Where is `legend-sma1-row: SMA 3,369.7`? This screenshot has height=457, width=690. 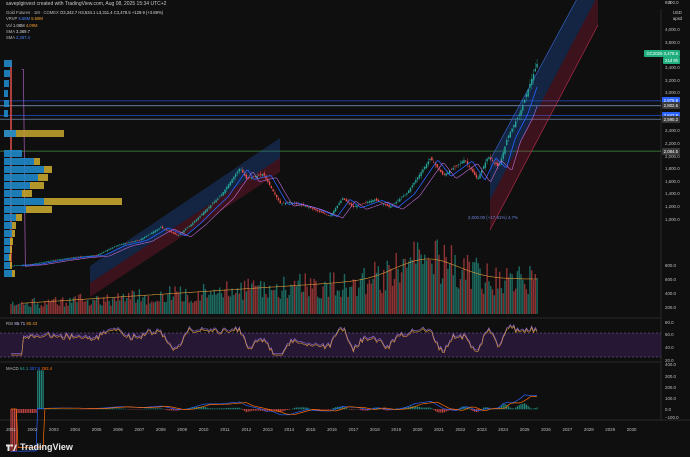
legend-sma1-row: SMA 3,369.7 is located at coordinates (84, 32).